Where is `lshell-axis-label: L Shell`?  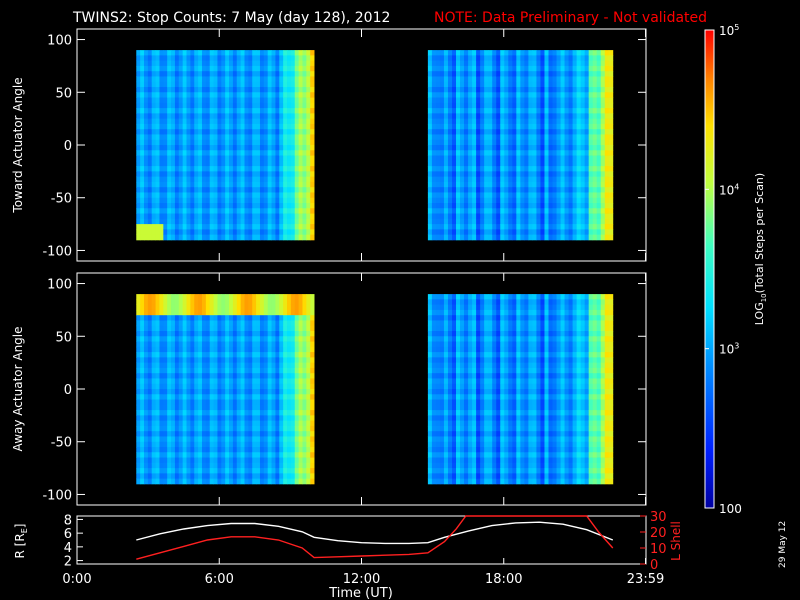
lshell-axis-label: L Shell is located at coordinates (676, 541).